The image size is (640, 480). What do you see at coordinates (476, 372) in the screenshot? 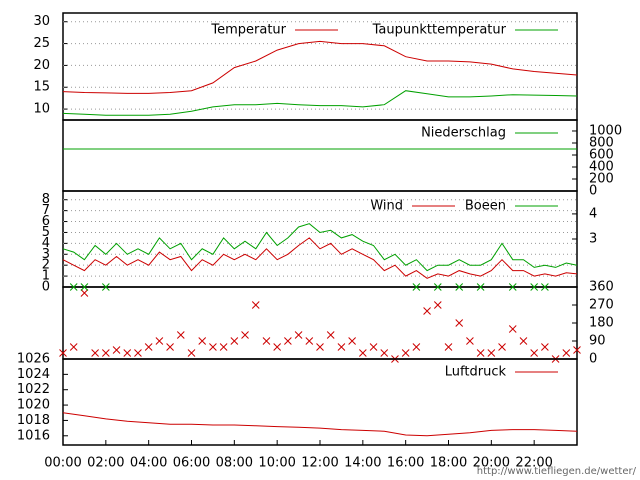
I see `legend-label: Luftdruck` at bounding box center [476, 372].